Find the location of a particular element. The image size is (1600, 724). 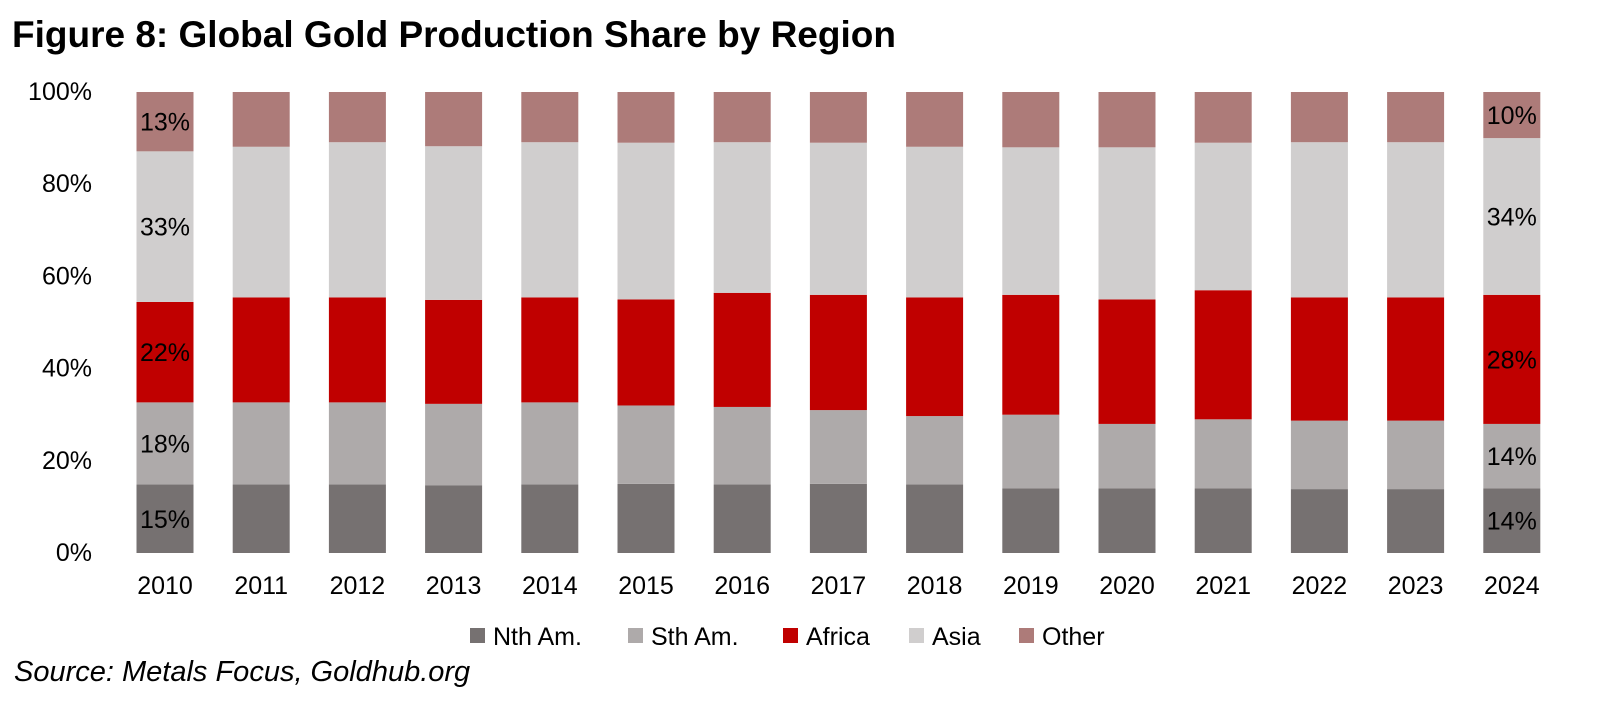

bar-segment-nth-am-2024 is located at coordinates (1512, 520).